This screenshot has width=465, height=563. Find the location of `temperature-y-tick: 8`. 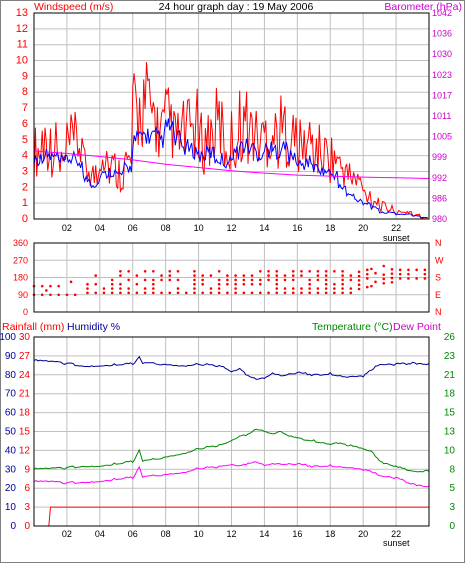

temperature-y-tick: 8 is located at coordinates (452, 469).